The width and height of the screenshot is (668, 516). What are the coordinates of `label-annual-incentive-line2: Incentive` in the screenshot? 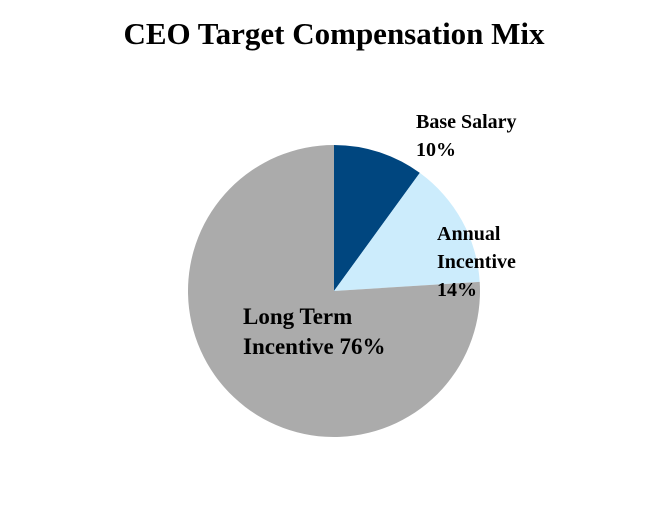 It's located at (476, 262).